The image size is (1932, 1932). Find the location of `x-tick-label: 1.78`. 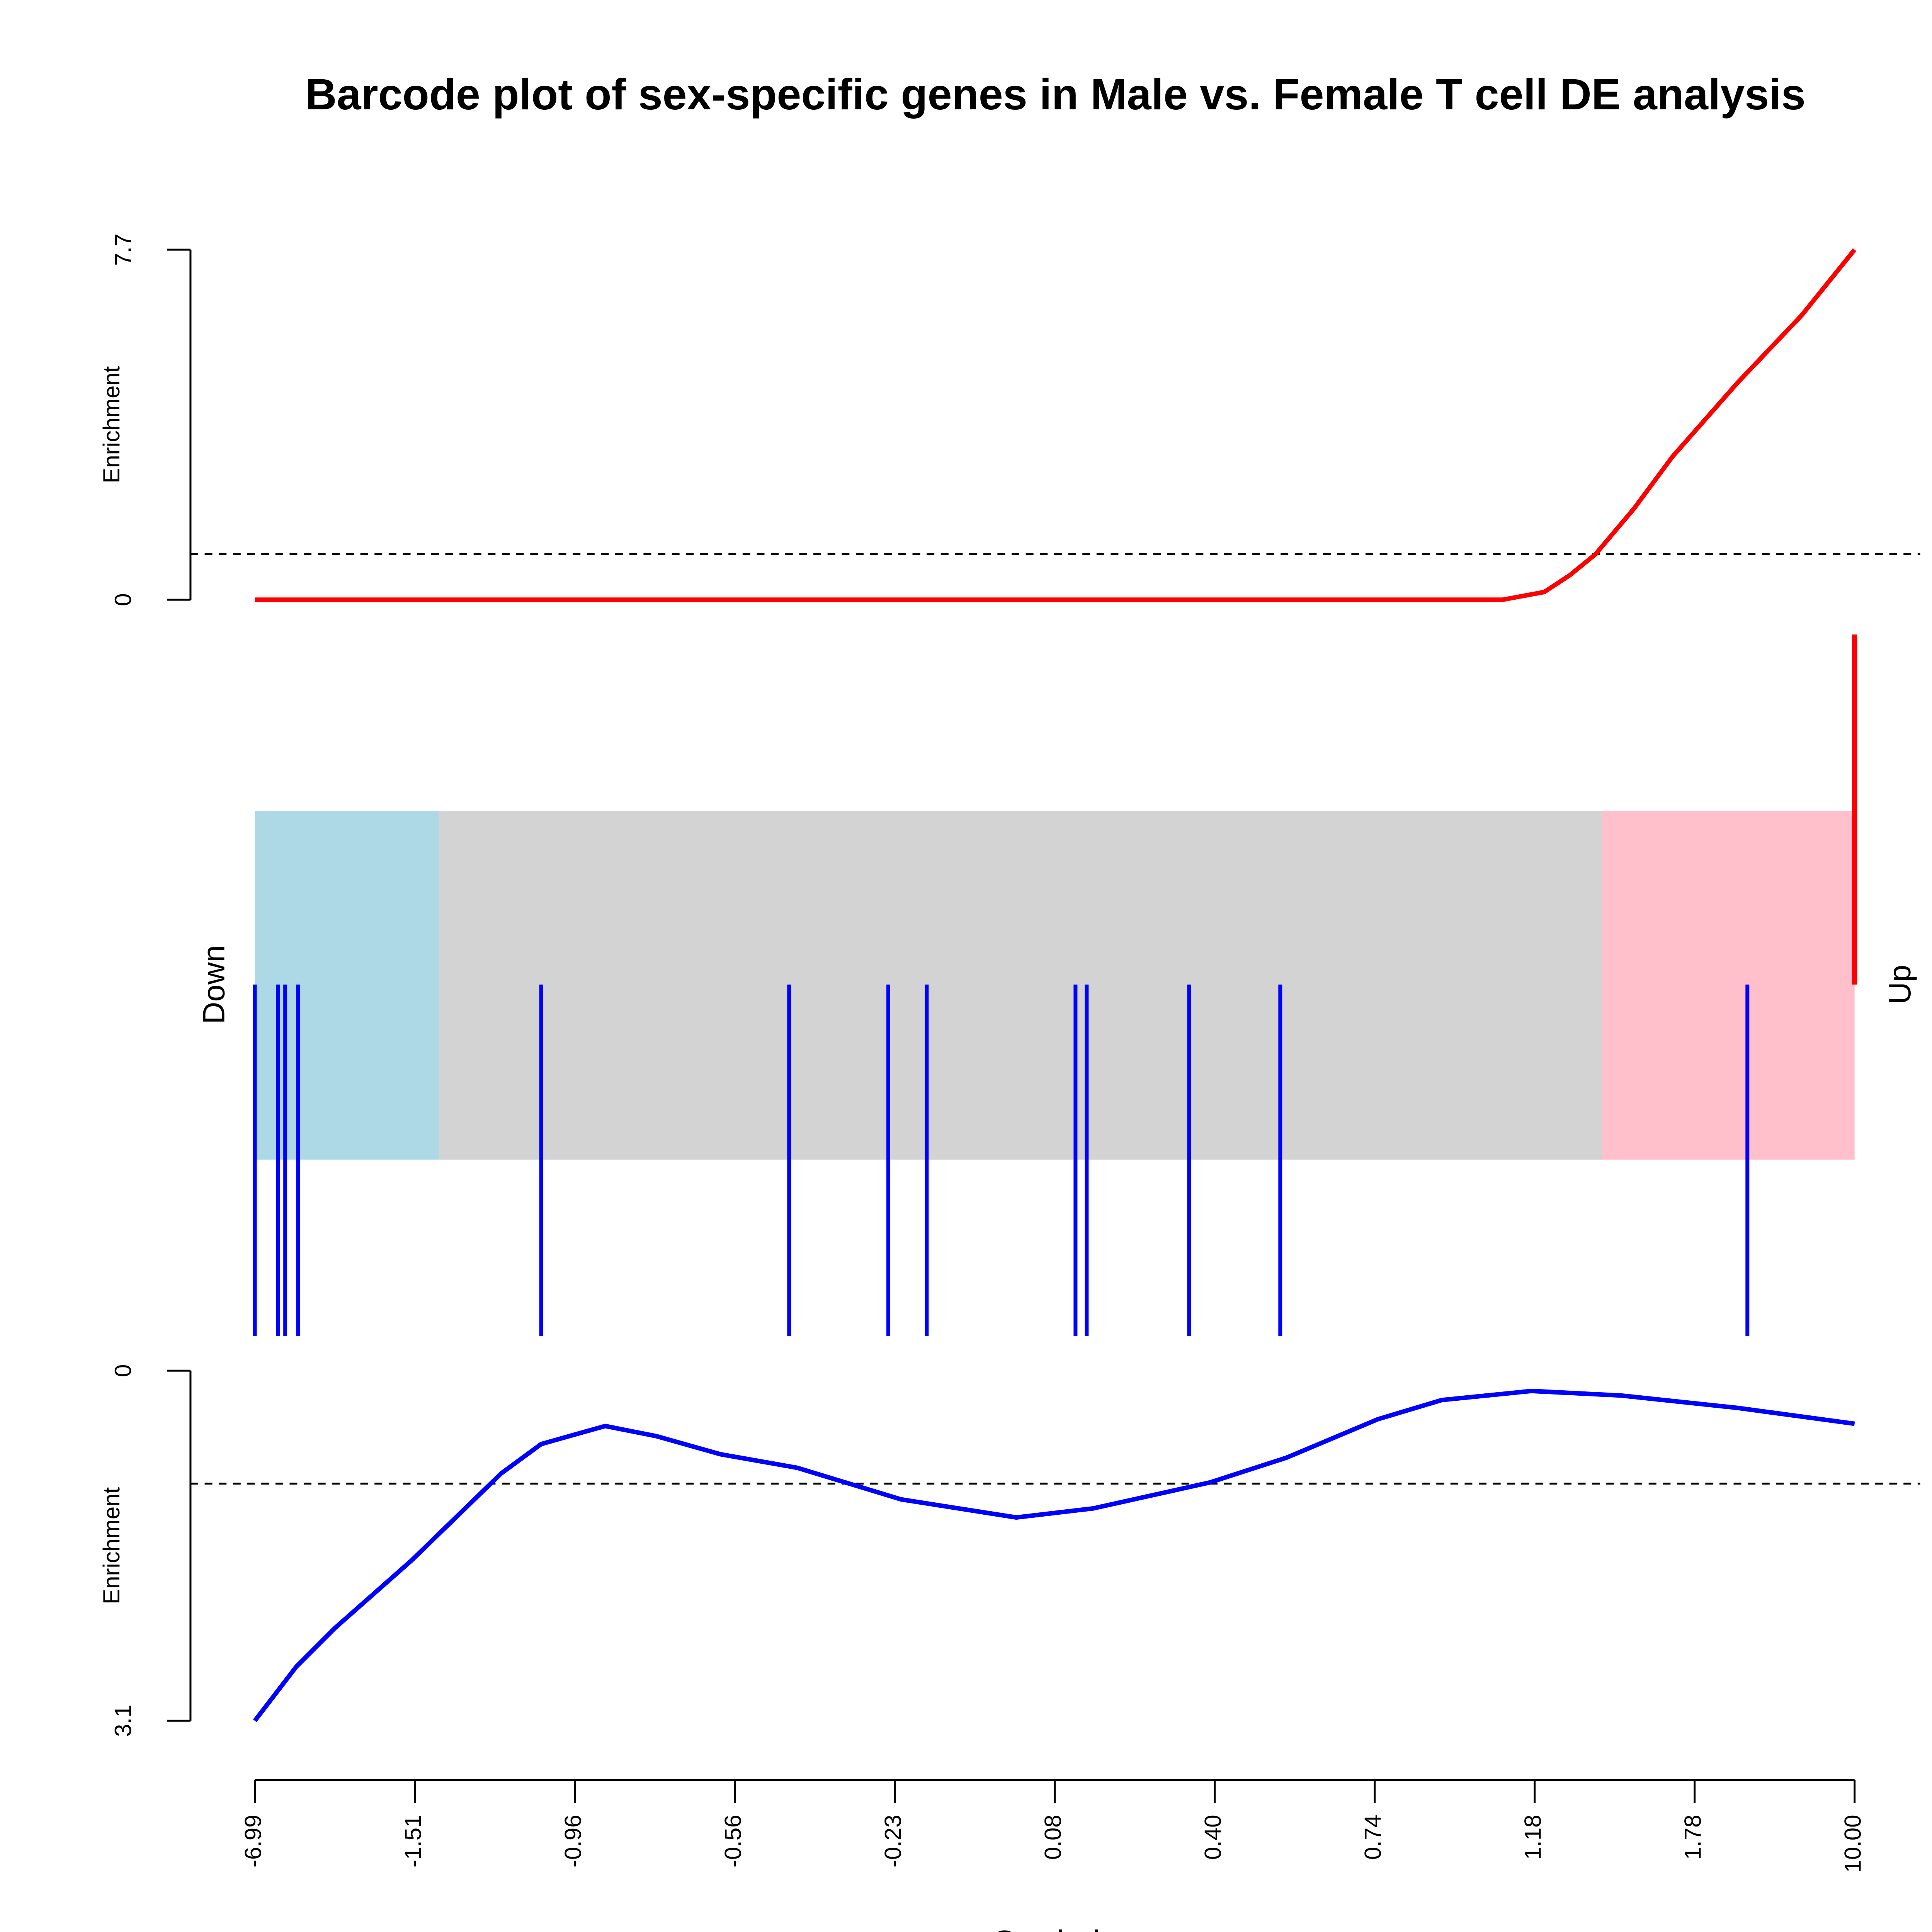

x-tick-label: 1.78 is located at coordinates (1693, 1838).